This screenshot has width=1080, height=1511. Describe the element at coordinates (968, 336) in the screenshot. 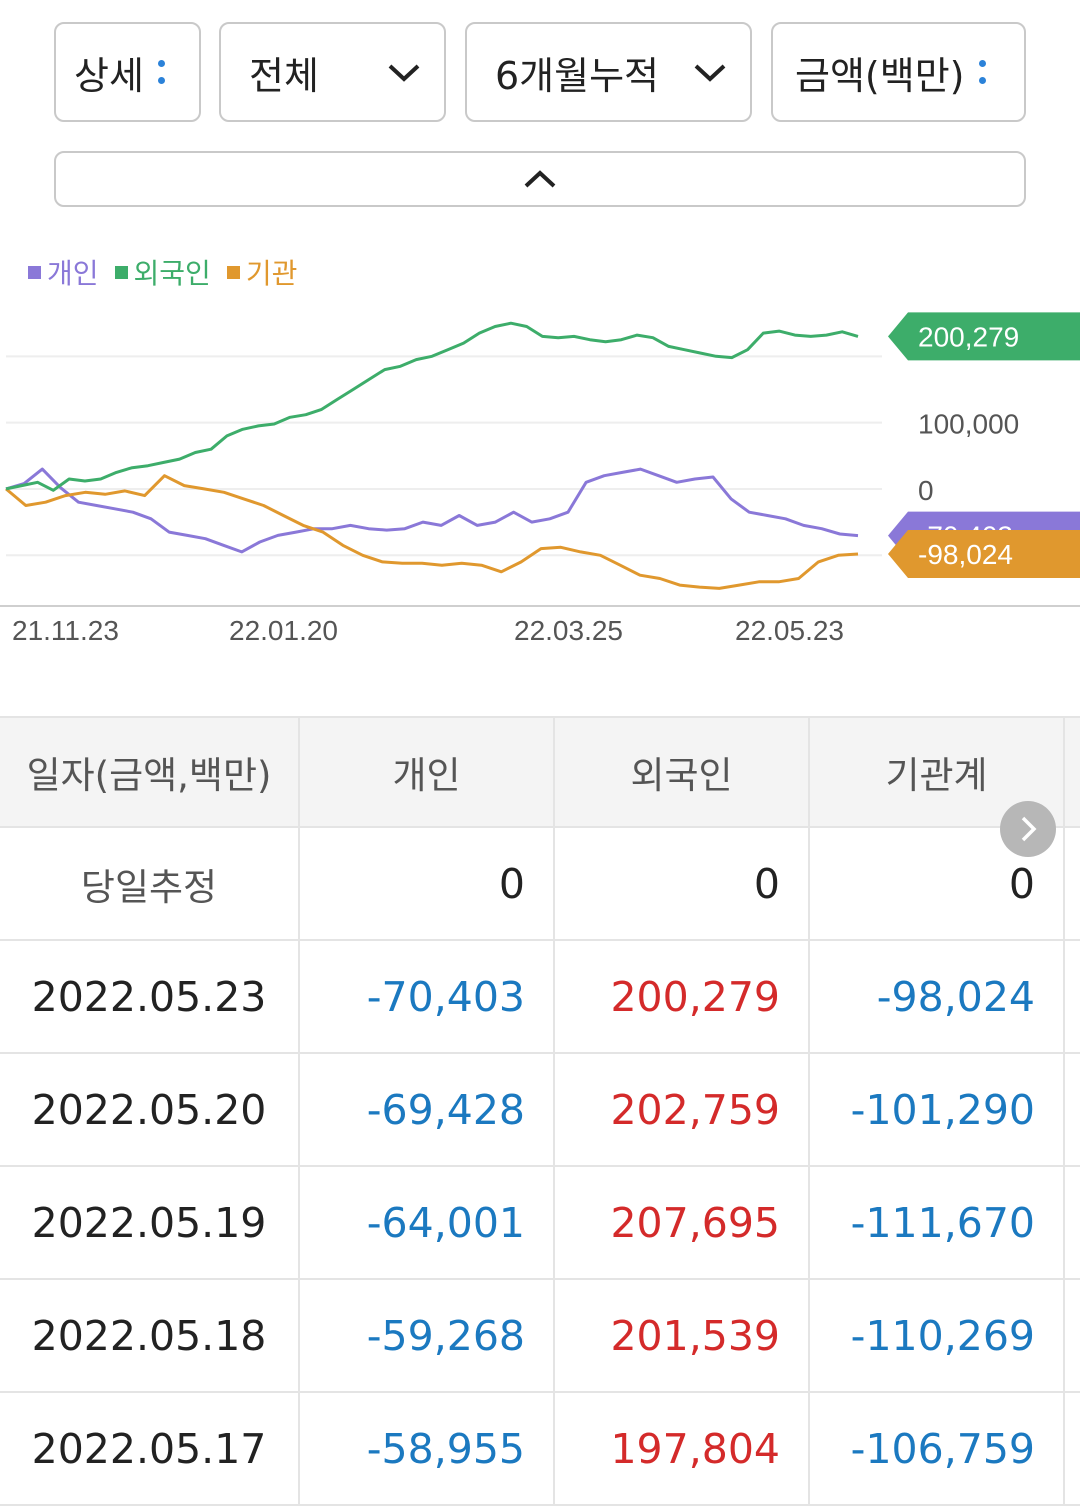

I see `foreign-last-tag-label: 200,279` at that location.